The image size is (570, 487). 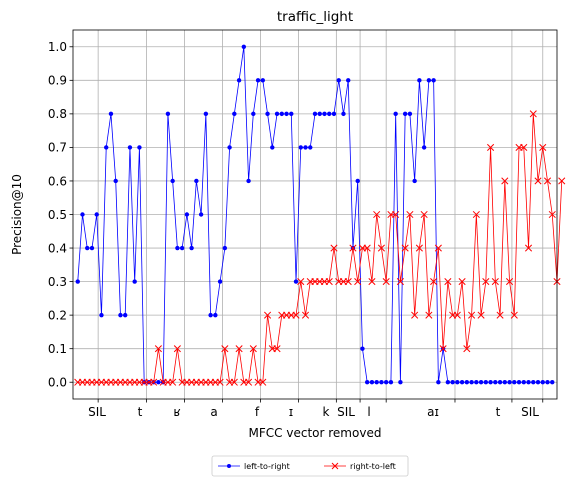 What do you see at coordinates (57, 114) in the screenshot?
I see `y-tick-label: 0.8` at bounding box center [57, 114].